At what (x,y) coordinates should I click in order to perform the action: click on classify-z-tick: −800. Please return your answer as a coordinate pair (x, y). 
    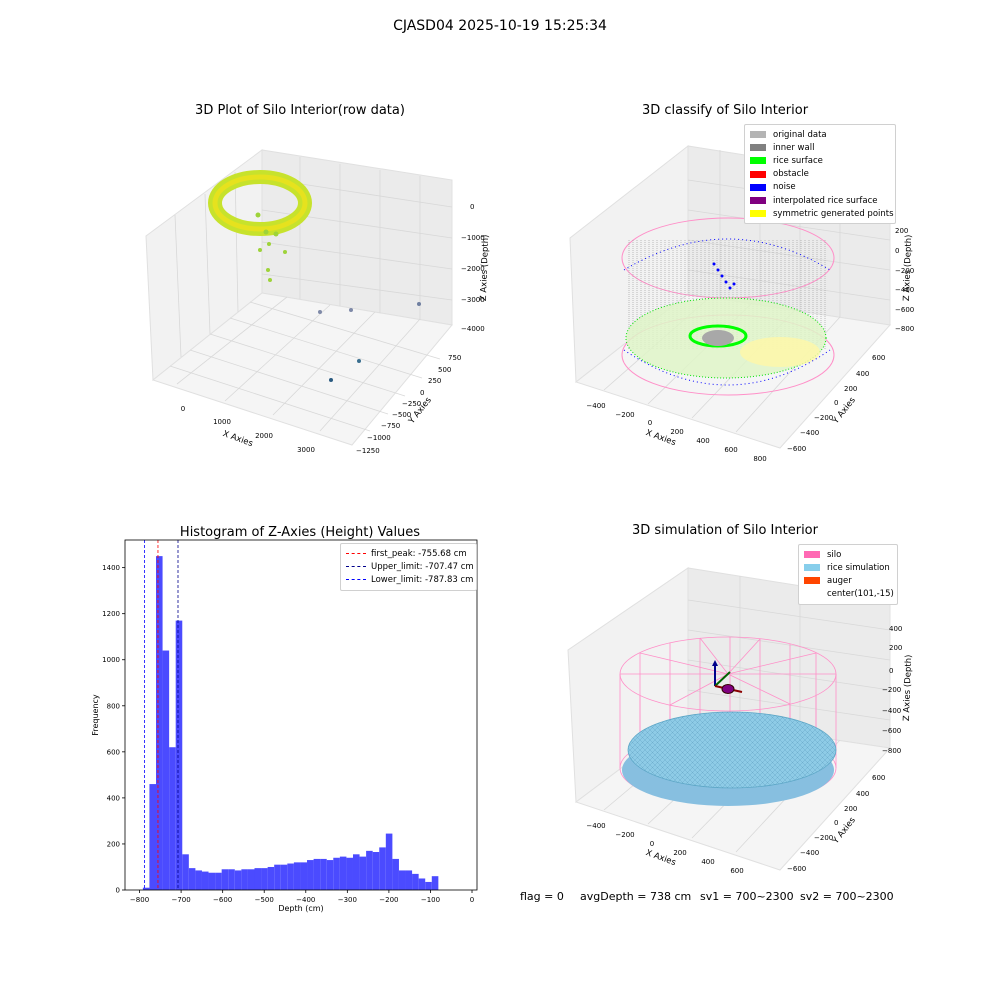
    Looking at the image, I should click on (904, 329).